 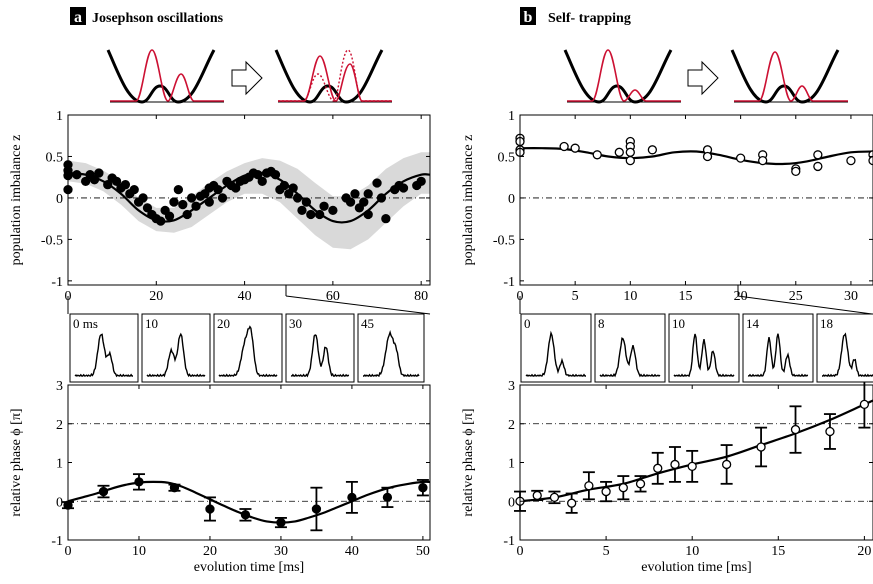 What do you see at coordinates (281, 551) in the screenshot?
I see `x-tick-label: 30` at bounding box center [281, 551].